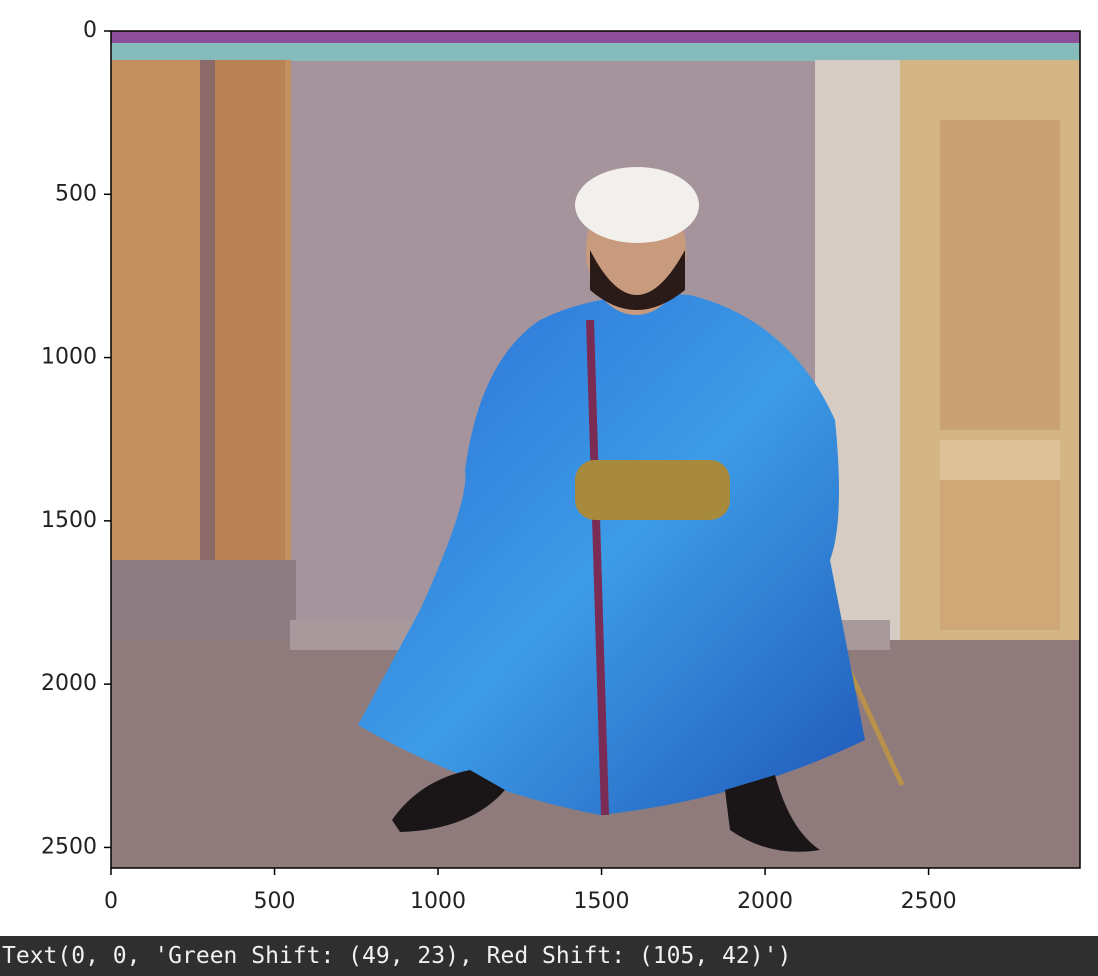 The image size is (1098, 976). I want to click on x-tick-label: 500, so click(275, 901).